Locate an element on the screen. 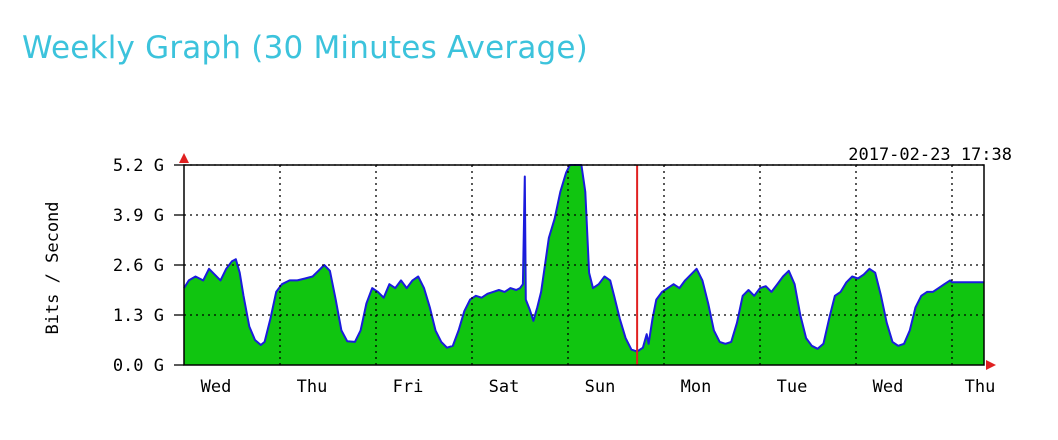 This screenshot has width=1058, height=440. y-tick-label: 3.9 G is located at coordinates (138, 216).